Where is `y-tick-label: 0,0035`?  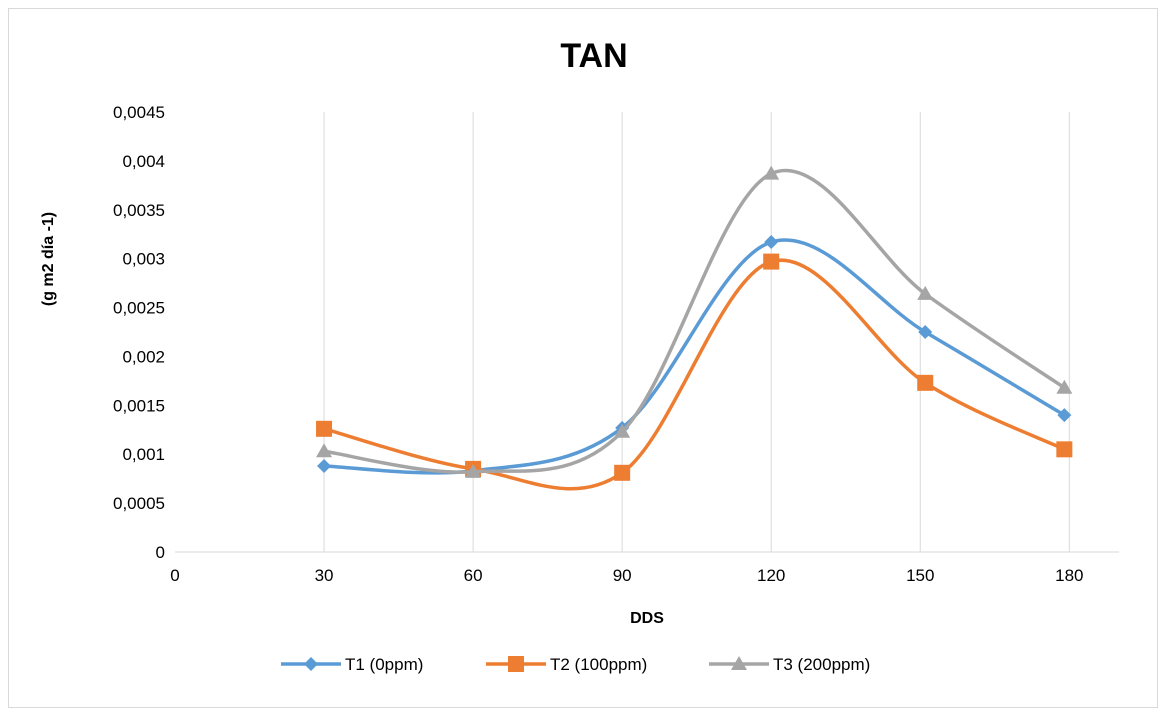
y-tick-label: 0,0035 is located at coordinates (139, 210).